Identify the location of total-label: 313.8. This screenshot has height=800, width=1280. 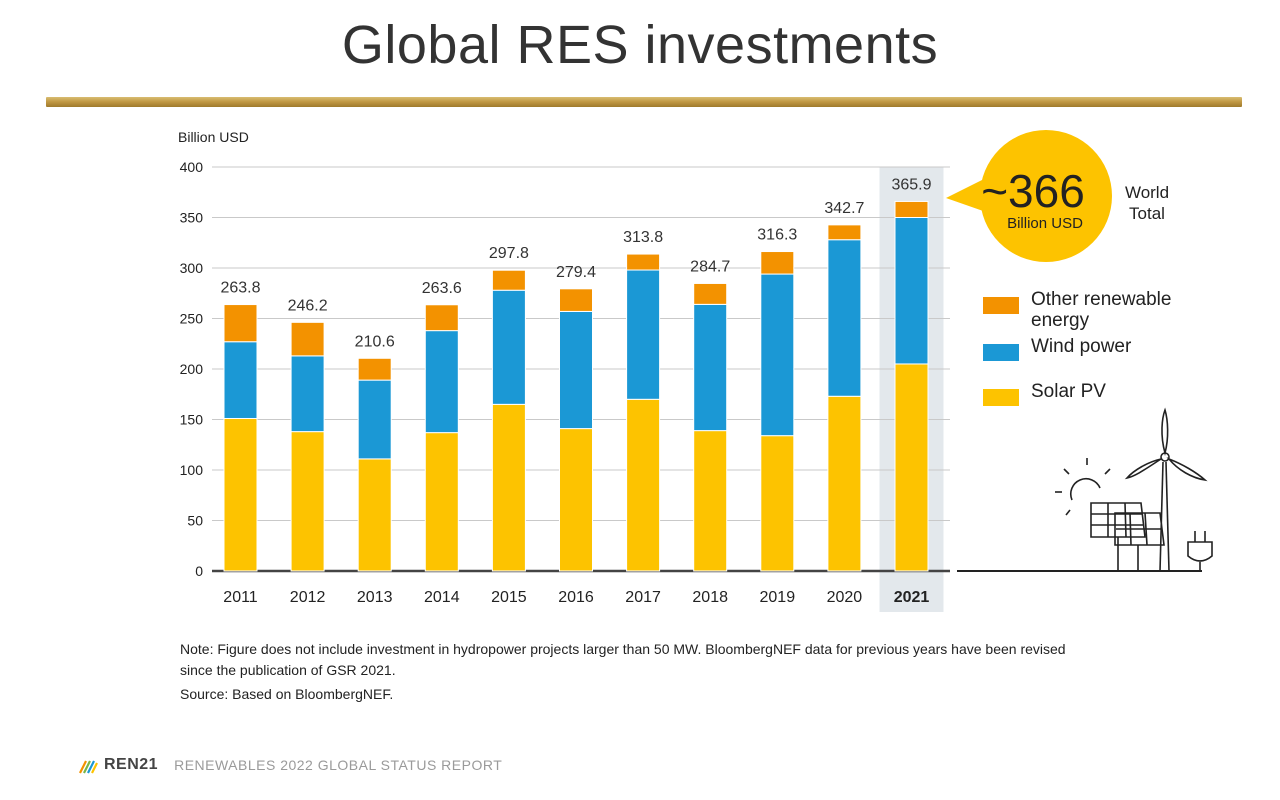
(643, 237).